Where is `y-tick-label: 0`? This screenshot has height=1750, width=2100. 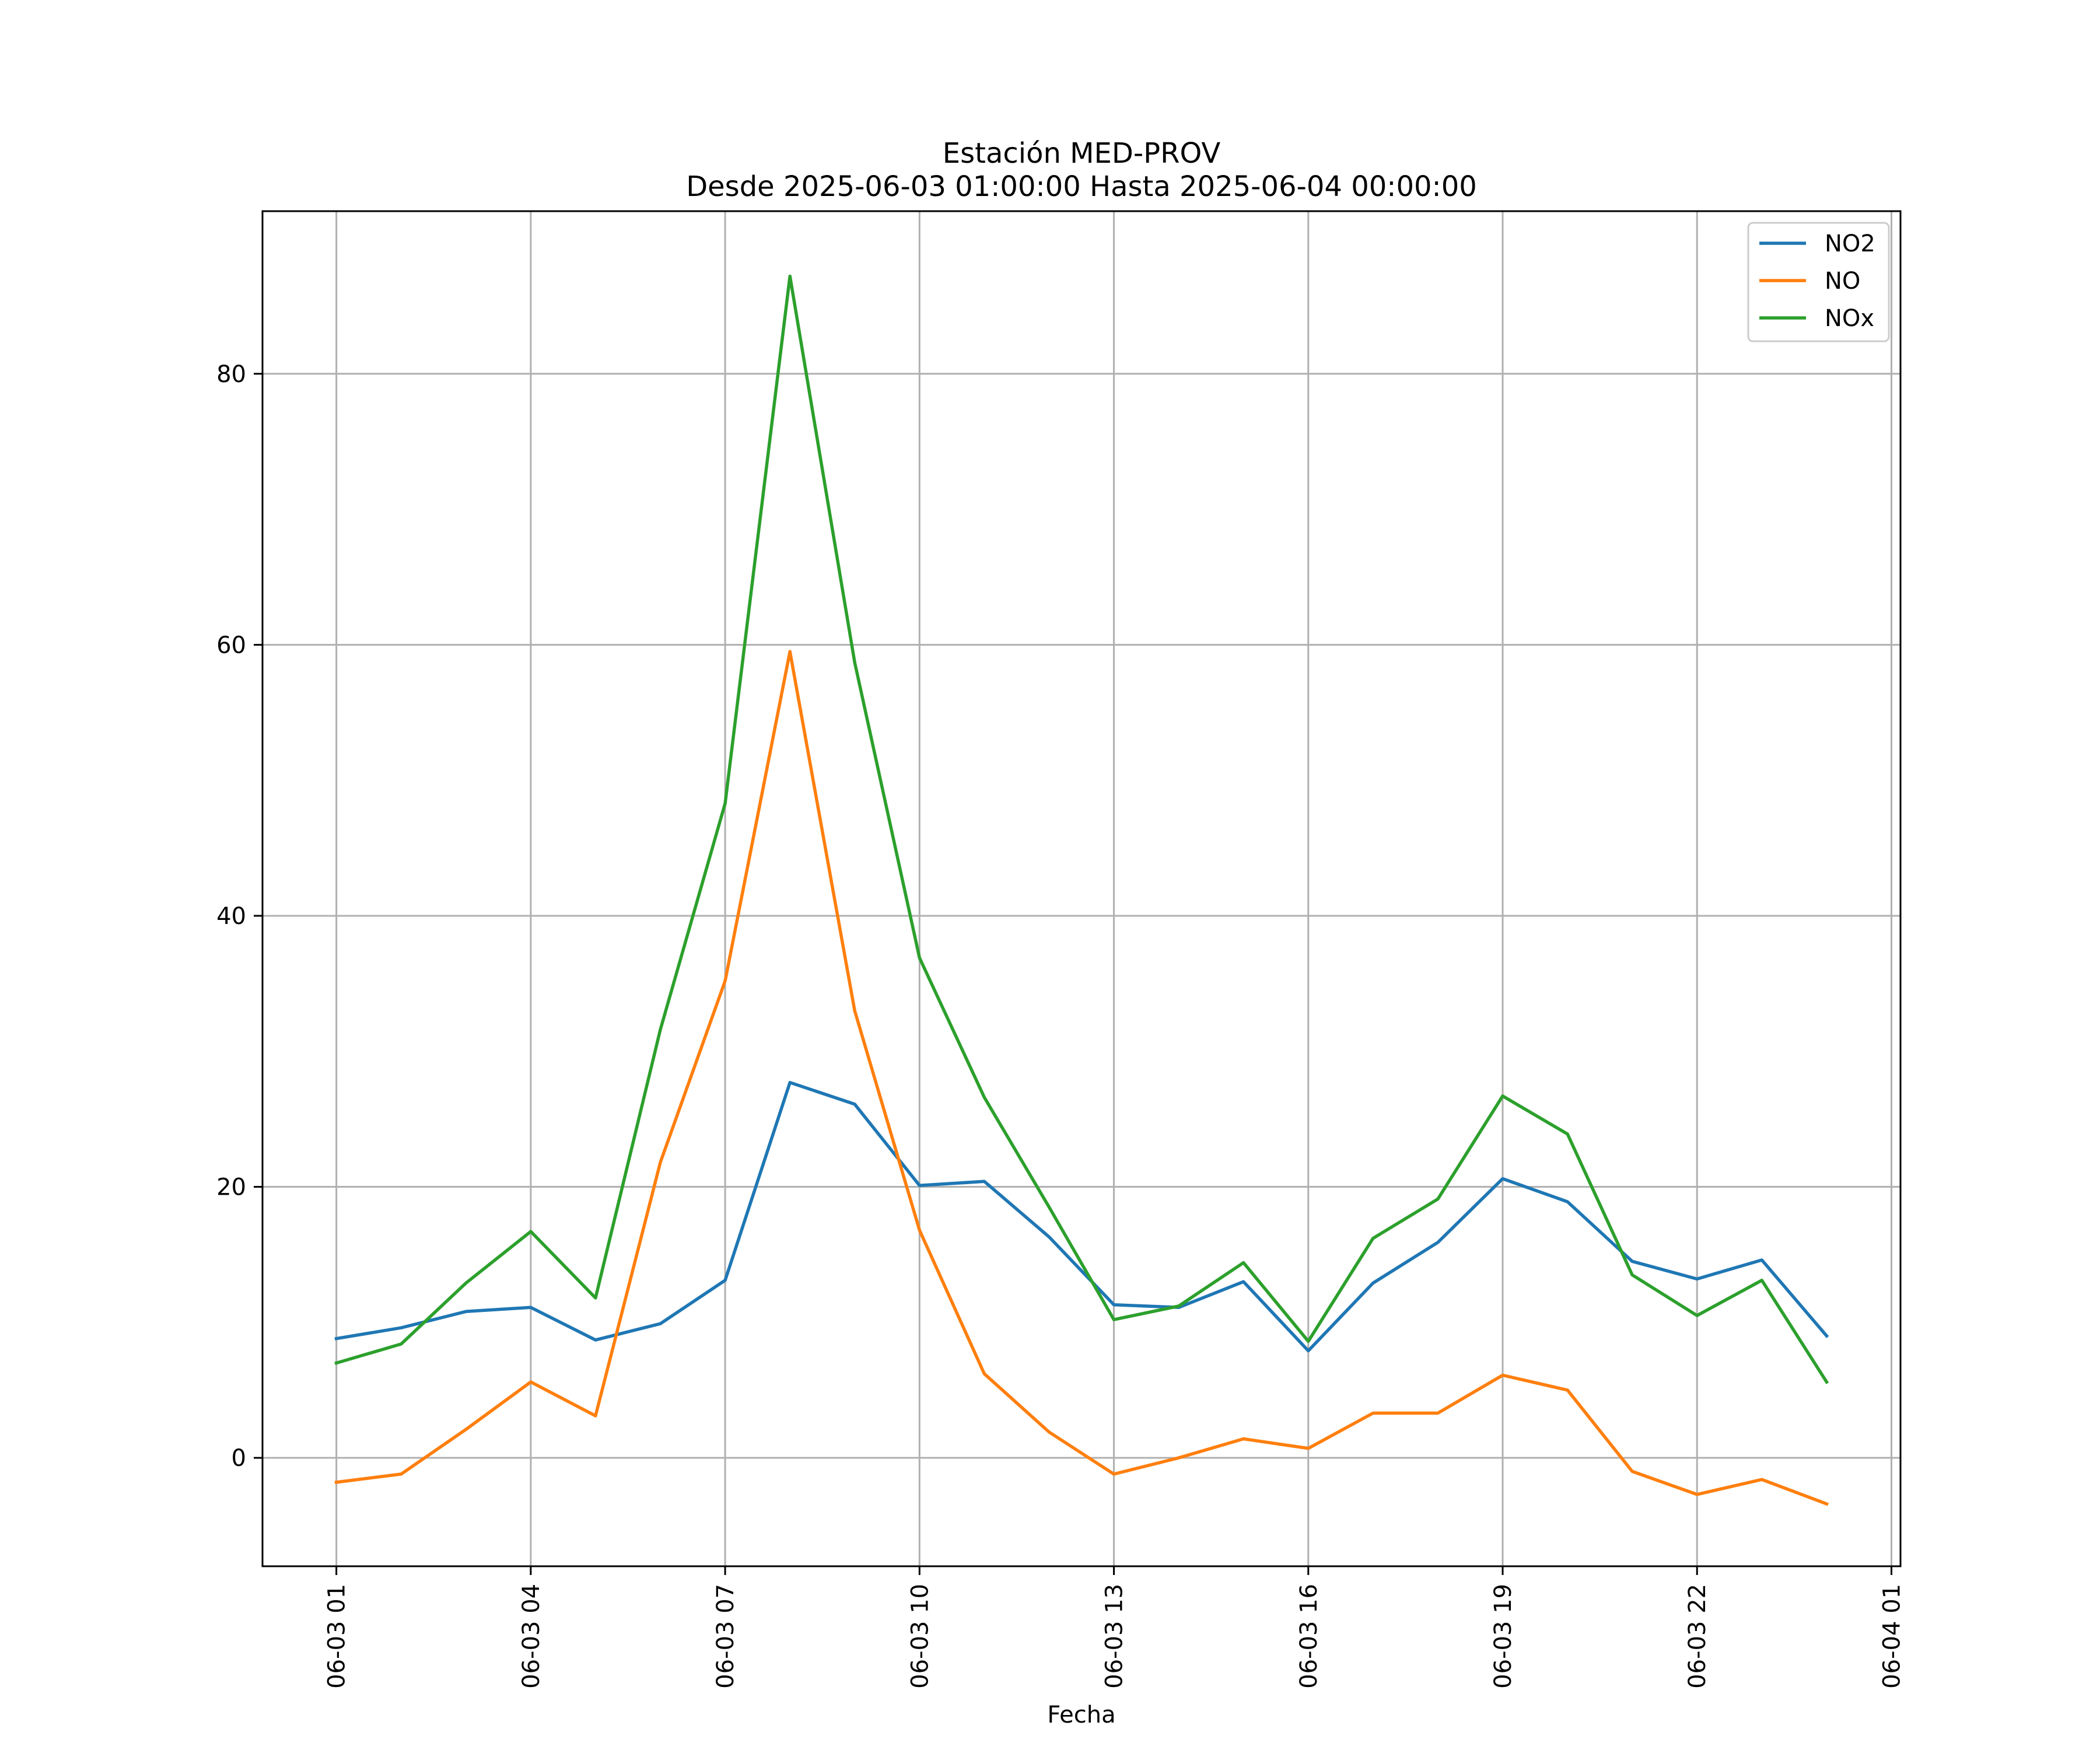
y-tick-label: 0 is located at coordinates (239, 1458).